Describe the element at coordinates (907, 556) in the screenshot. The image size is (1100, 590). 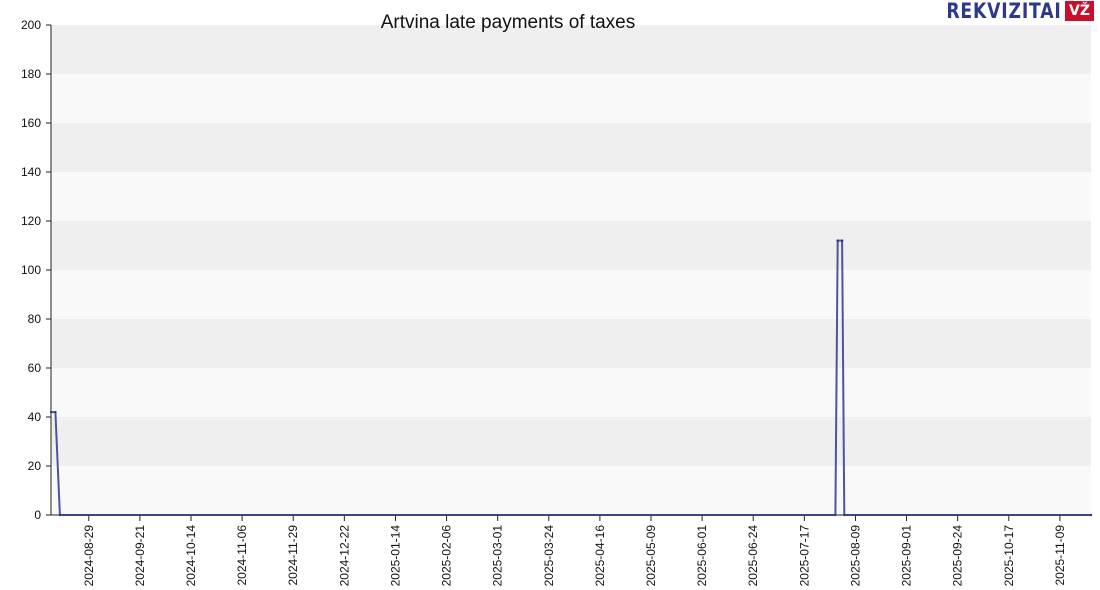
I see `x-tick-label: 2025-09-01` at that location.